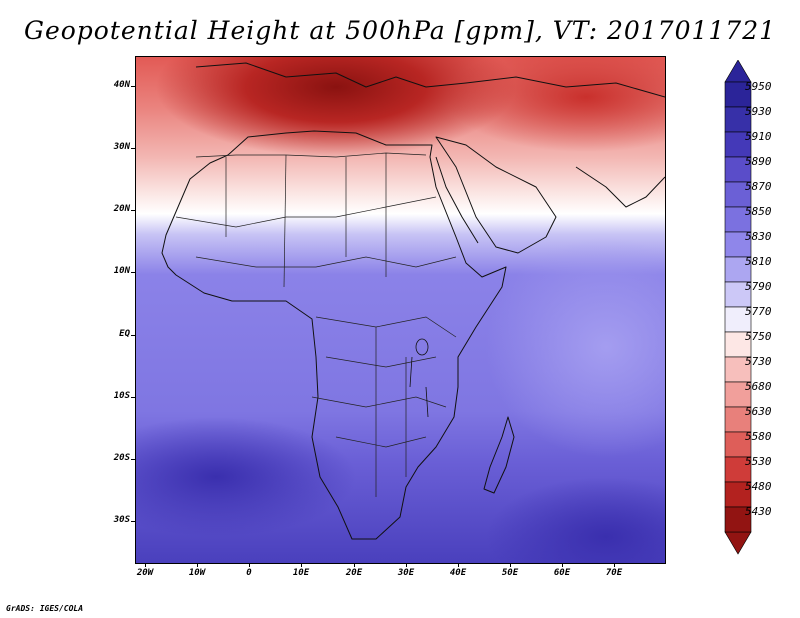  Describe the element at coordinates (758, 461) in the screenshot. I see `legend-label: 5530` at that location.